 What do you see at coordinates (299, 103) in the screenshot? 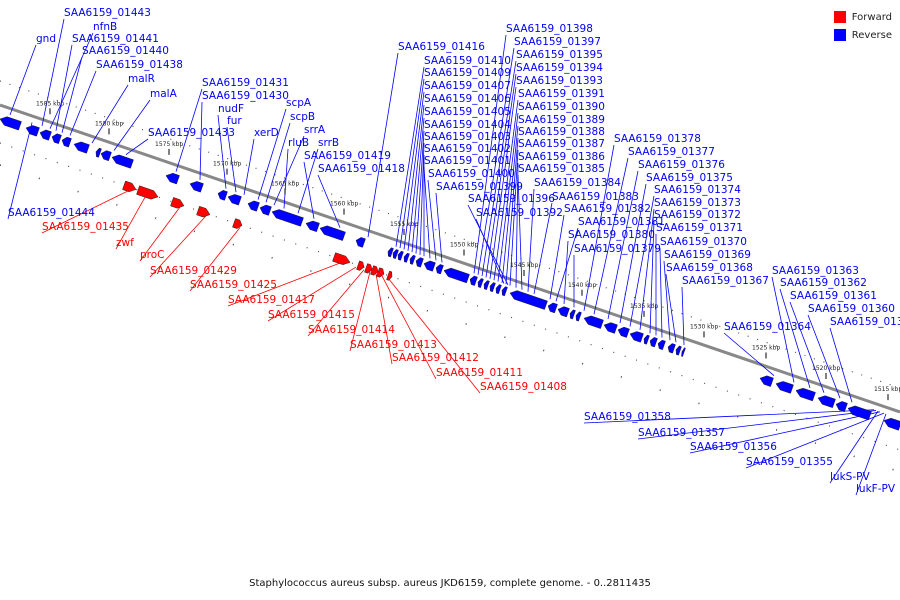
I see `gene-label: scpA` at bounding box center [299, 103].